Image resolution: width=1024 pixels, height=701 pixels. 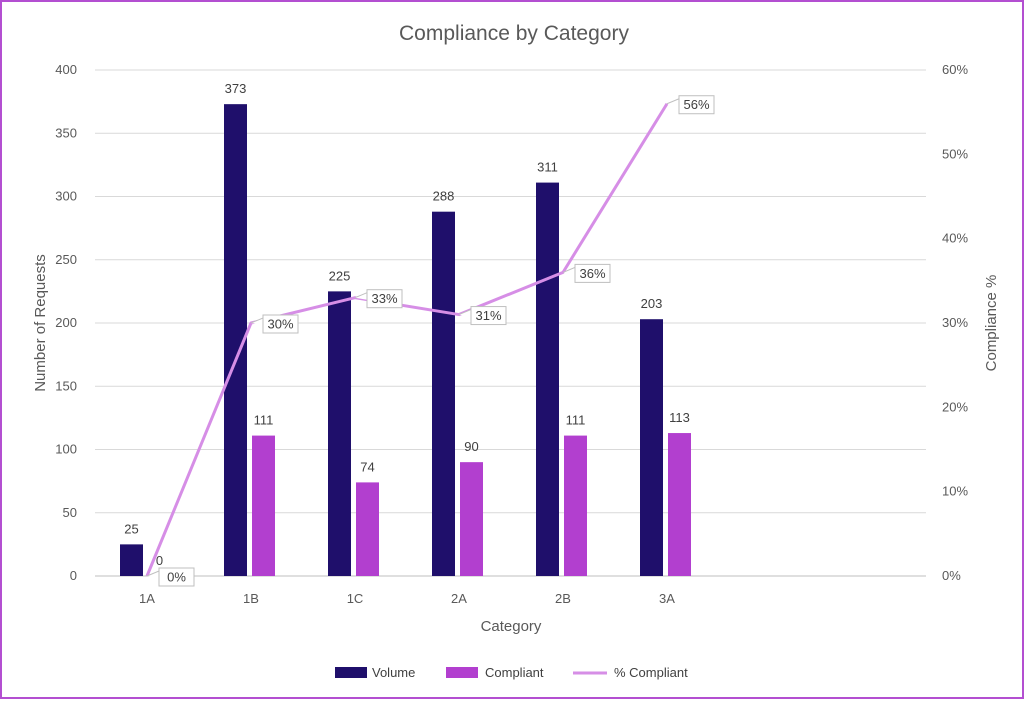 I want to click on legend-label-volume: Volume, so click(x=393, y=672).